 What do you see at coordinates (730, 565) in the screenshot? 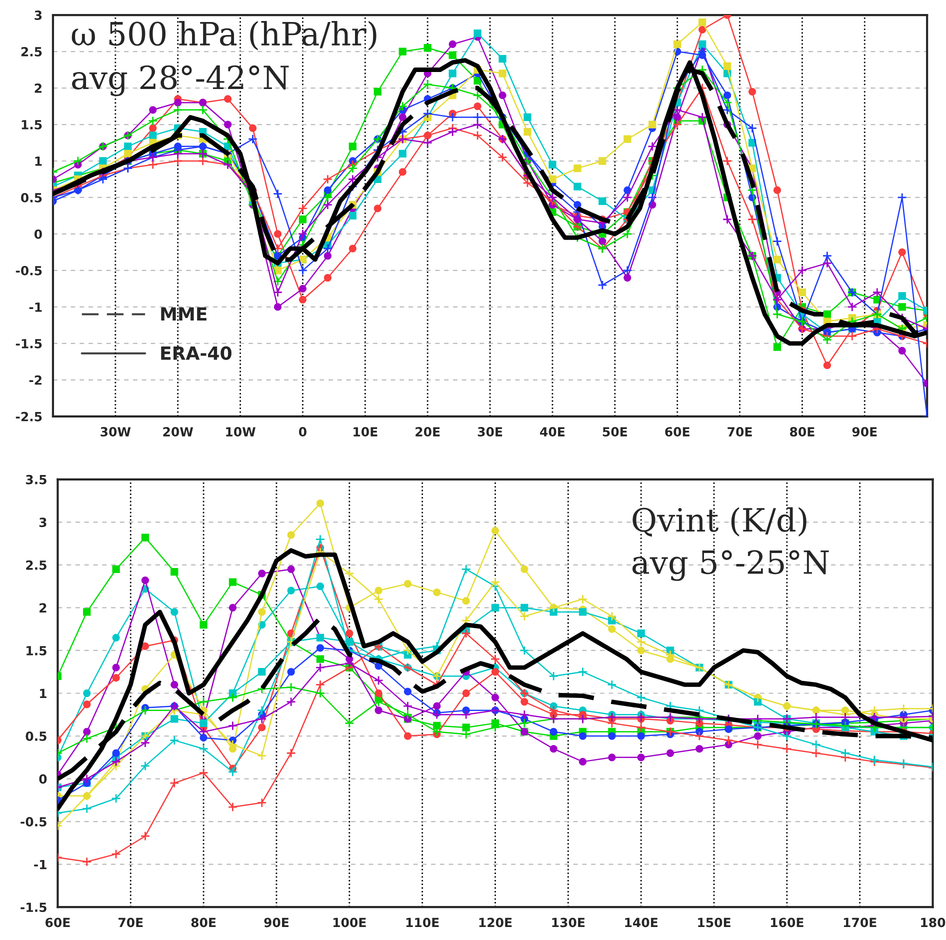
I see `text: avg 5°-25°N` at bounding box center [730, 565].